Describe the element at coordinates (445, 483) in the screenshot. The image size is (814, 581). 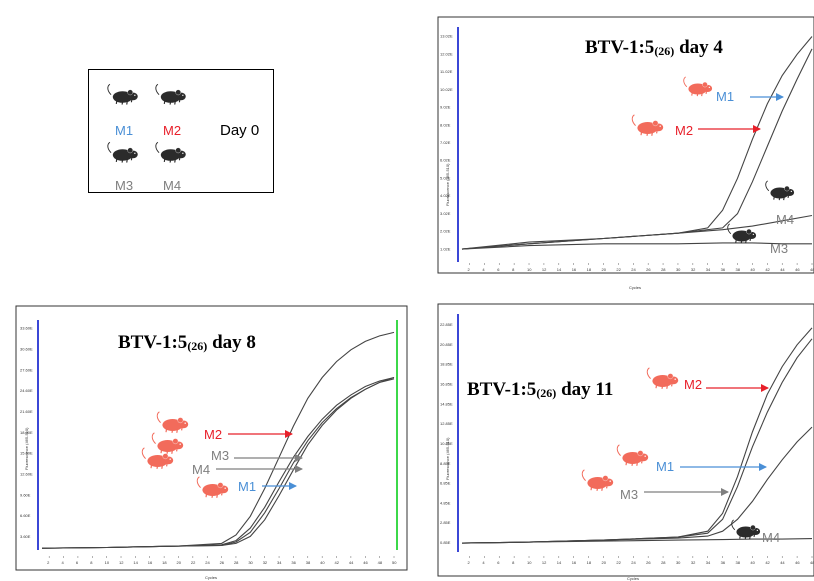
I see `y-tick-label: 6.85E` at that location.